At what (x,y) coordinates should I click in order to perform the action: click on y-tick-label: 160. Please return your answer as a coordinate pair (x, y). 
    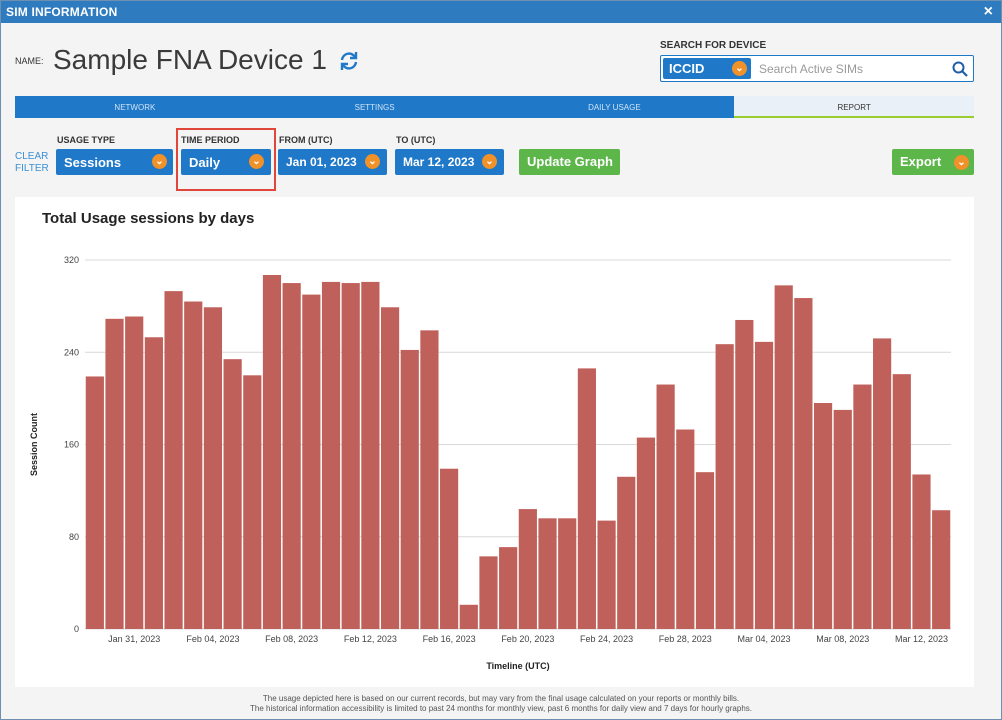
    Looking at the image, I should click on (71, 445).